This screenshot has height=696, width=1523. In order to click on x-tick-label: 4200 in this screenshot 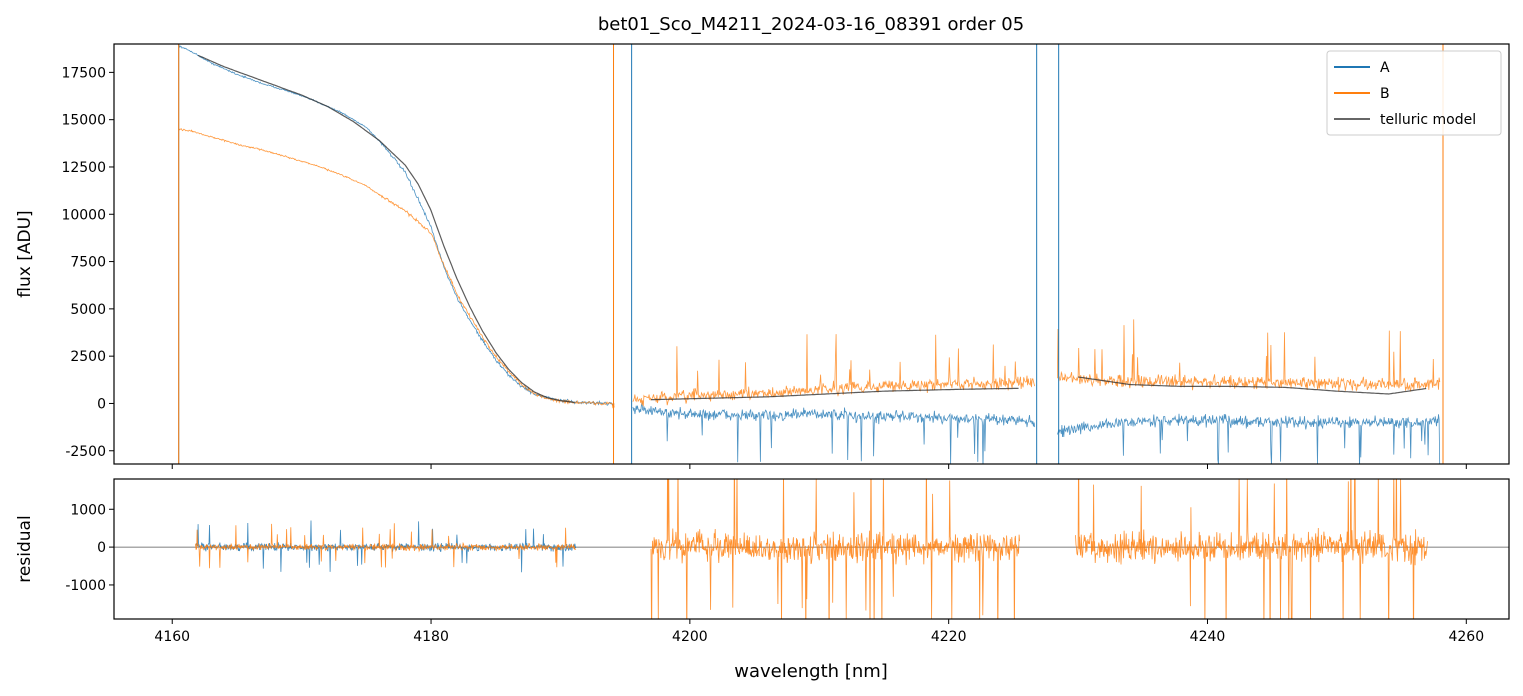, I will do `click(690, 637)`.